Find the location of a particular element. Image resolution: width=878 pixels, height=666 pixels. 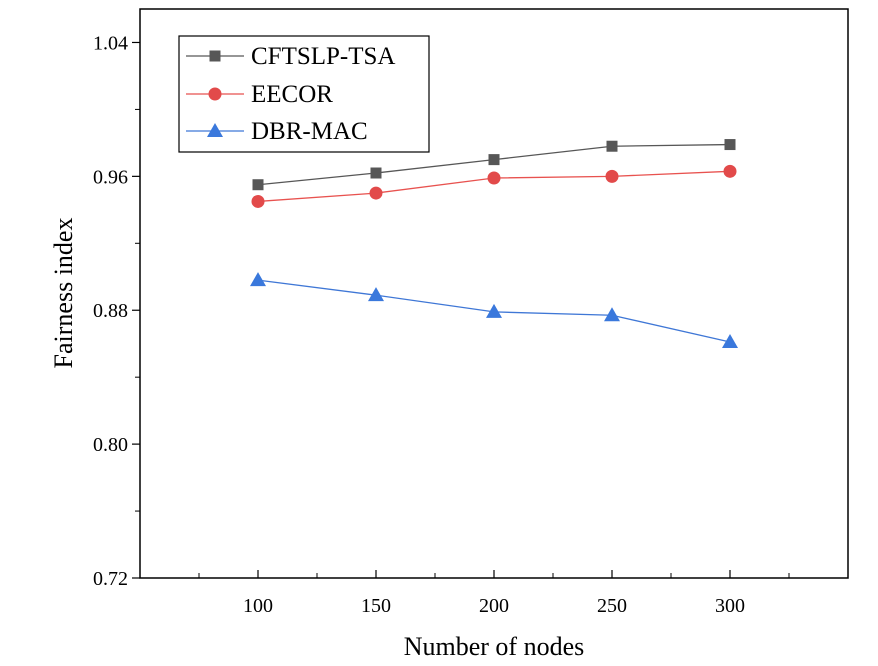

legend-label: CFTSLP-TSA is located at coordinates (323, 56).